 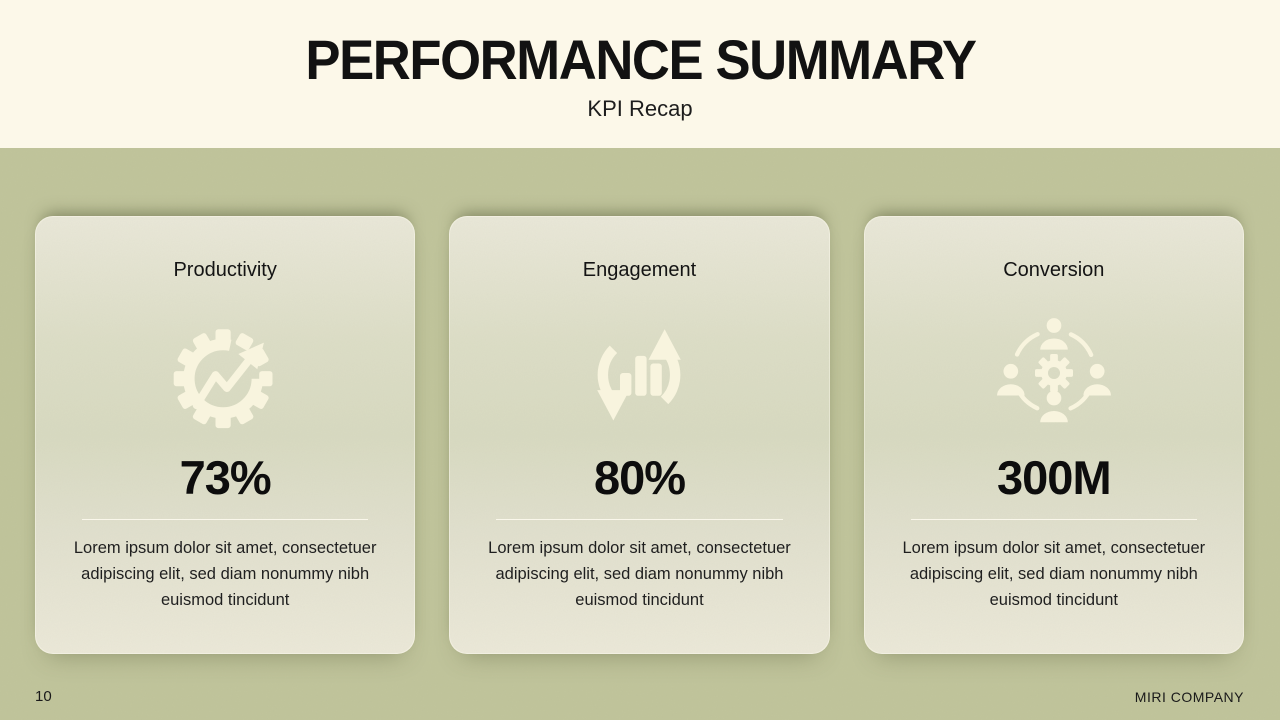 What do you see at coordinates (640, 108) in the screenshot?
I see `slide-subtitle: KPI Recap` at bounding box center [640, 108].